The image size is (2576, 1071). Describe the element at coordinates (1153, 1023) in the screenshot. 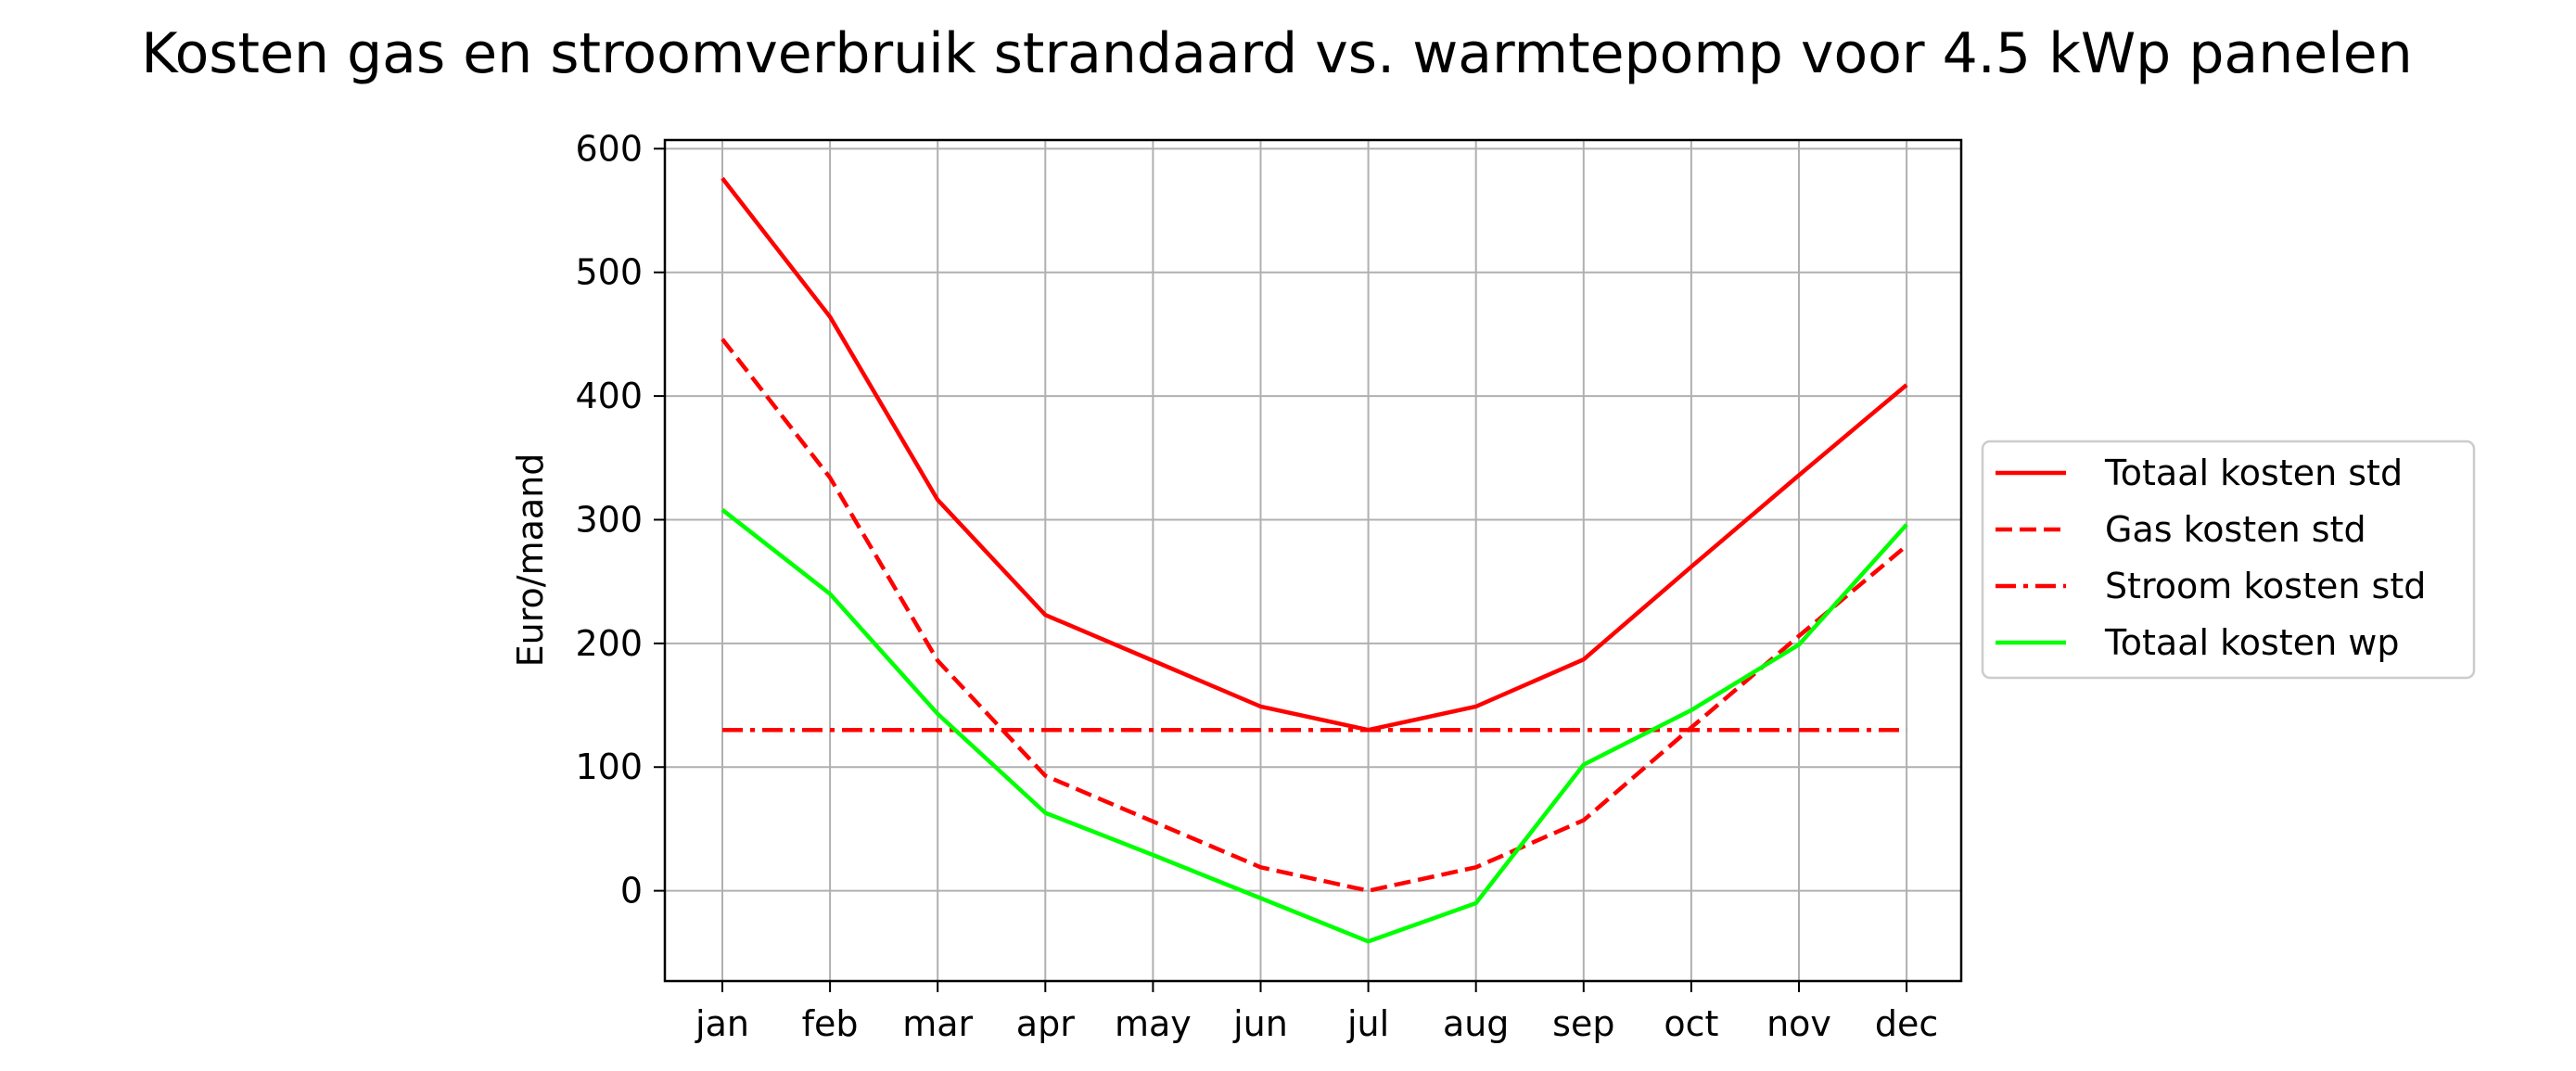

I see `x-tick-label: may` at that location.